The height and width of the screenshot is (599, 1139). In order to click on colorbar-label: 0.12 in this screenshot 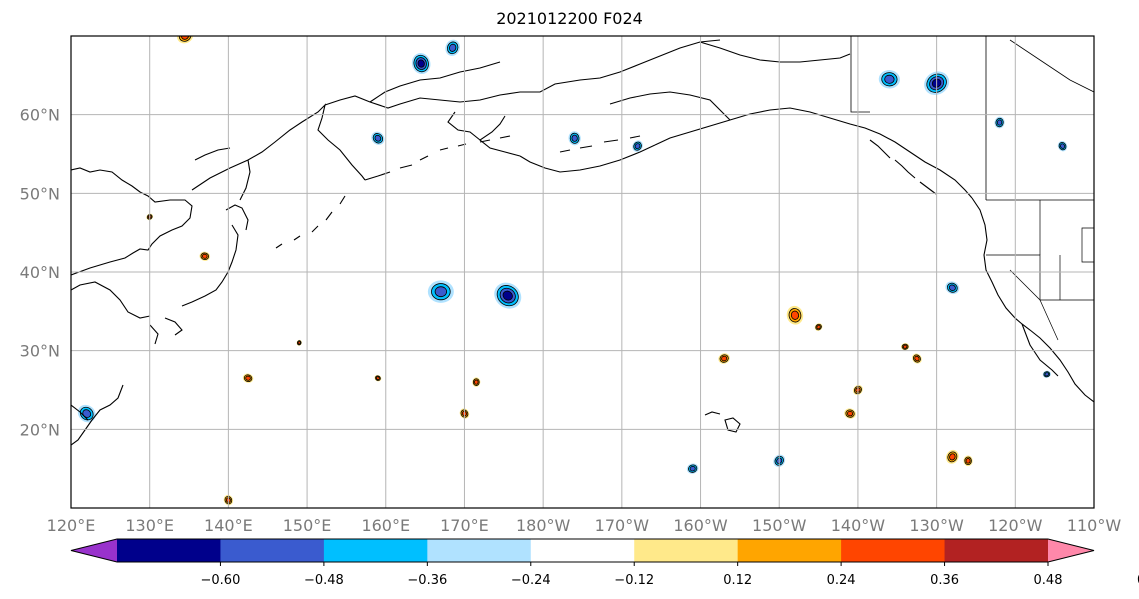, I will do `click(737, 580)`.